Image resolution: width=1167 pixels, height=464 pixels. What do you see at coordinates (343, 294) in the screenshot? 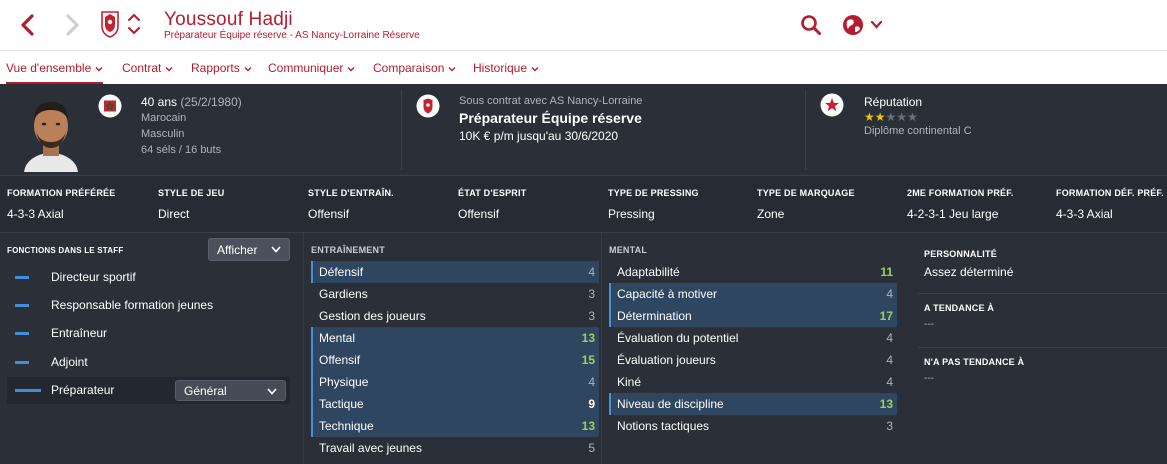
I see `attribute-name: Gardiens` at bounding box center [343, 294].